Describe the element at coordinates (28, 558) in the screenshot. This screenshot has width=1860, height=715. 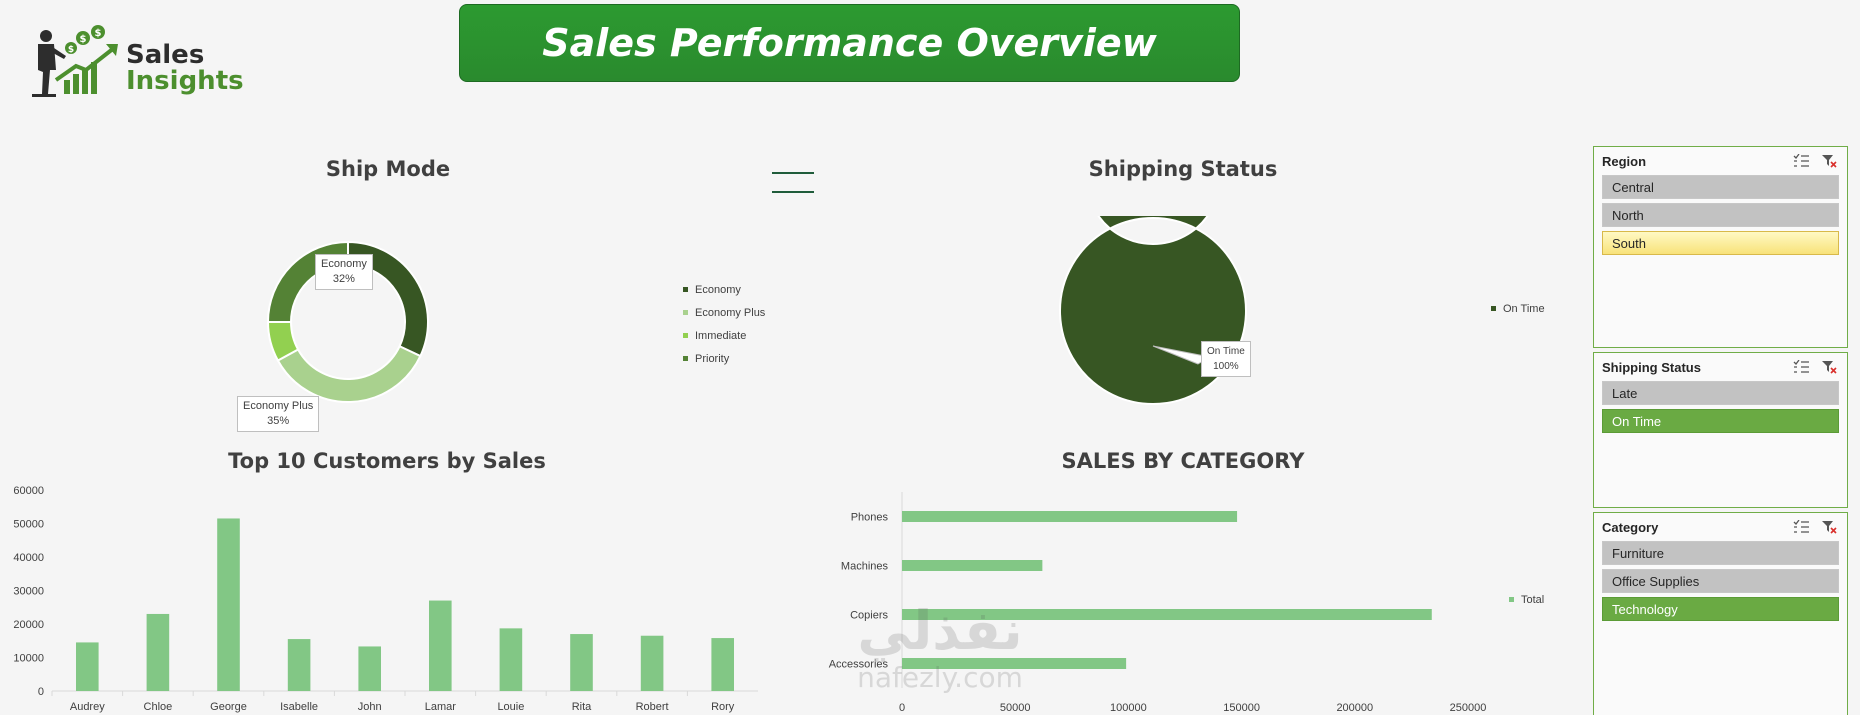
I see `y-tick-label: 40000` at that location.